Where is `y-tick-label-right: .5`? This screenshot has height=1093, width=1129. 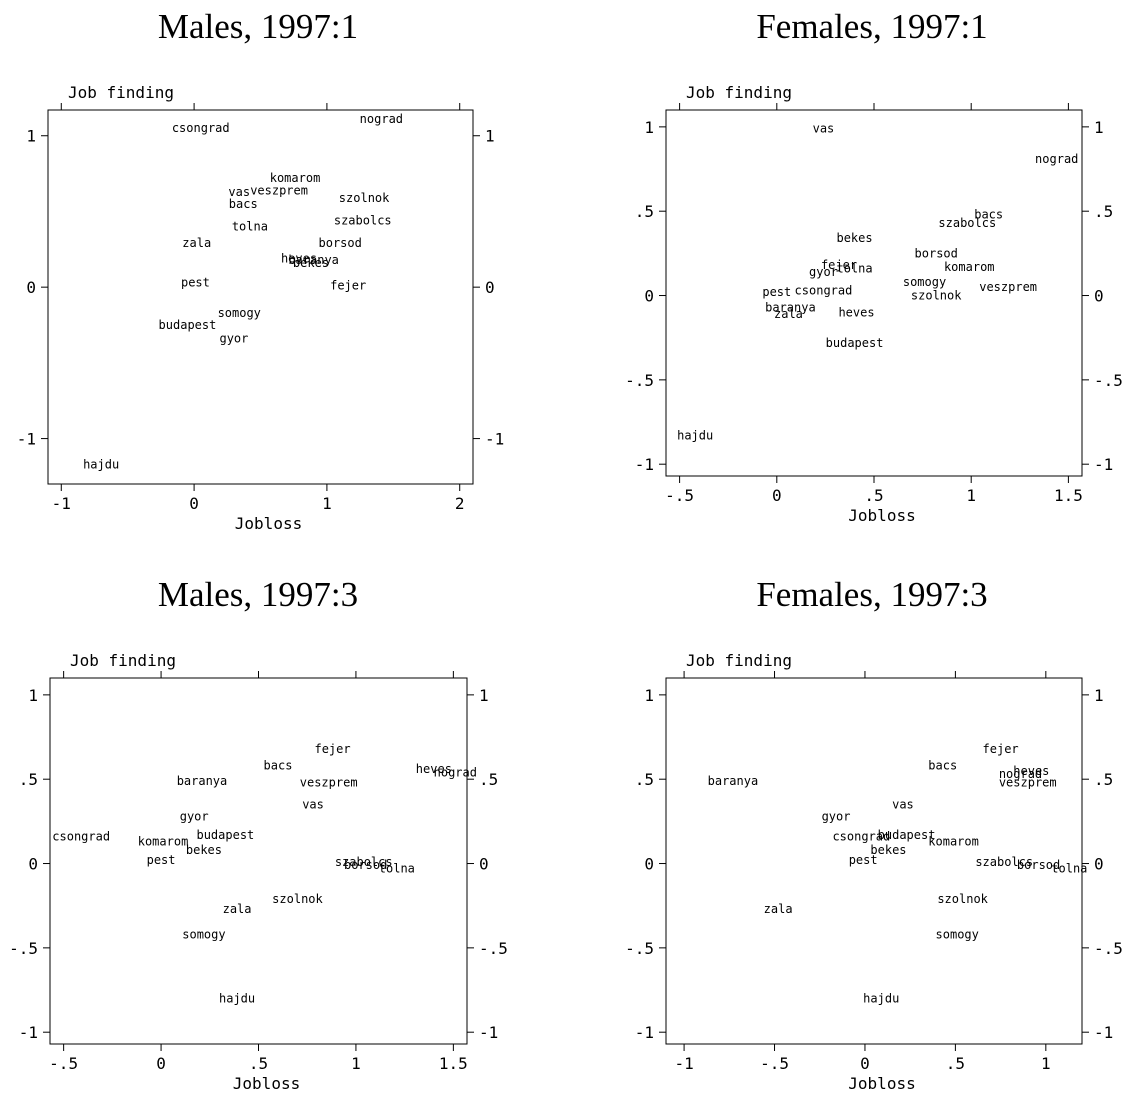
y-tick-label-right: .5 is located at coordinates (1103, 779).